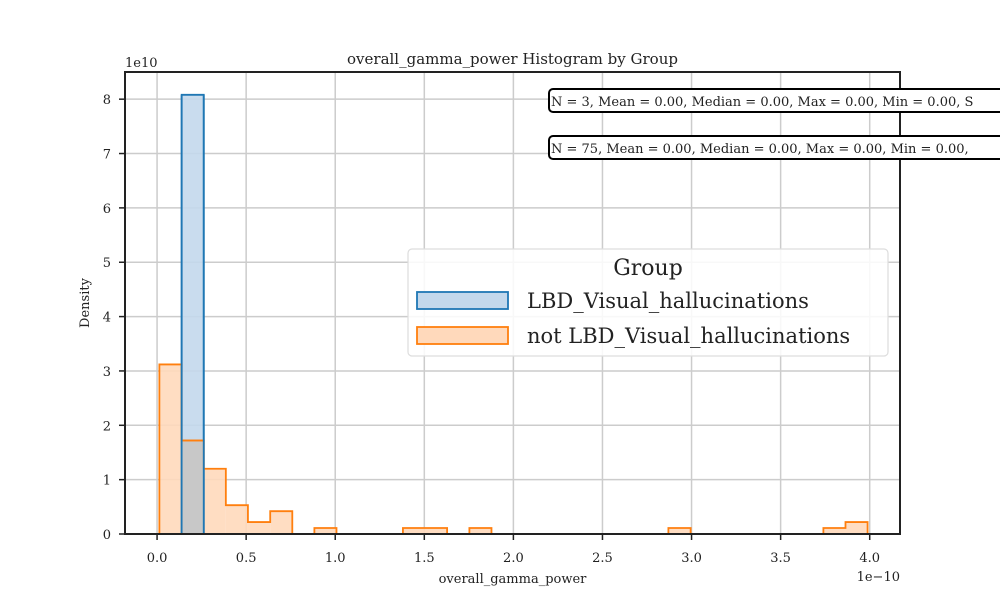 This screenshot has height=600, width=1000. Describe the element at coordinates (157, 558) in the screenshot. I see `x-tick-label: 0.0` at that location.